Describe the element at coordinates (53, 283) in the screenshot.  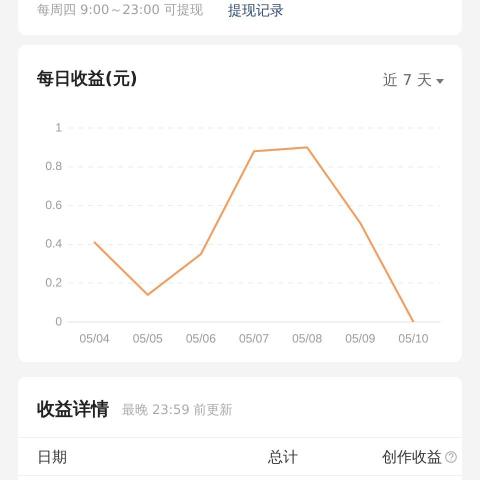
I see `y-tick-label: 0.2` at that location.